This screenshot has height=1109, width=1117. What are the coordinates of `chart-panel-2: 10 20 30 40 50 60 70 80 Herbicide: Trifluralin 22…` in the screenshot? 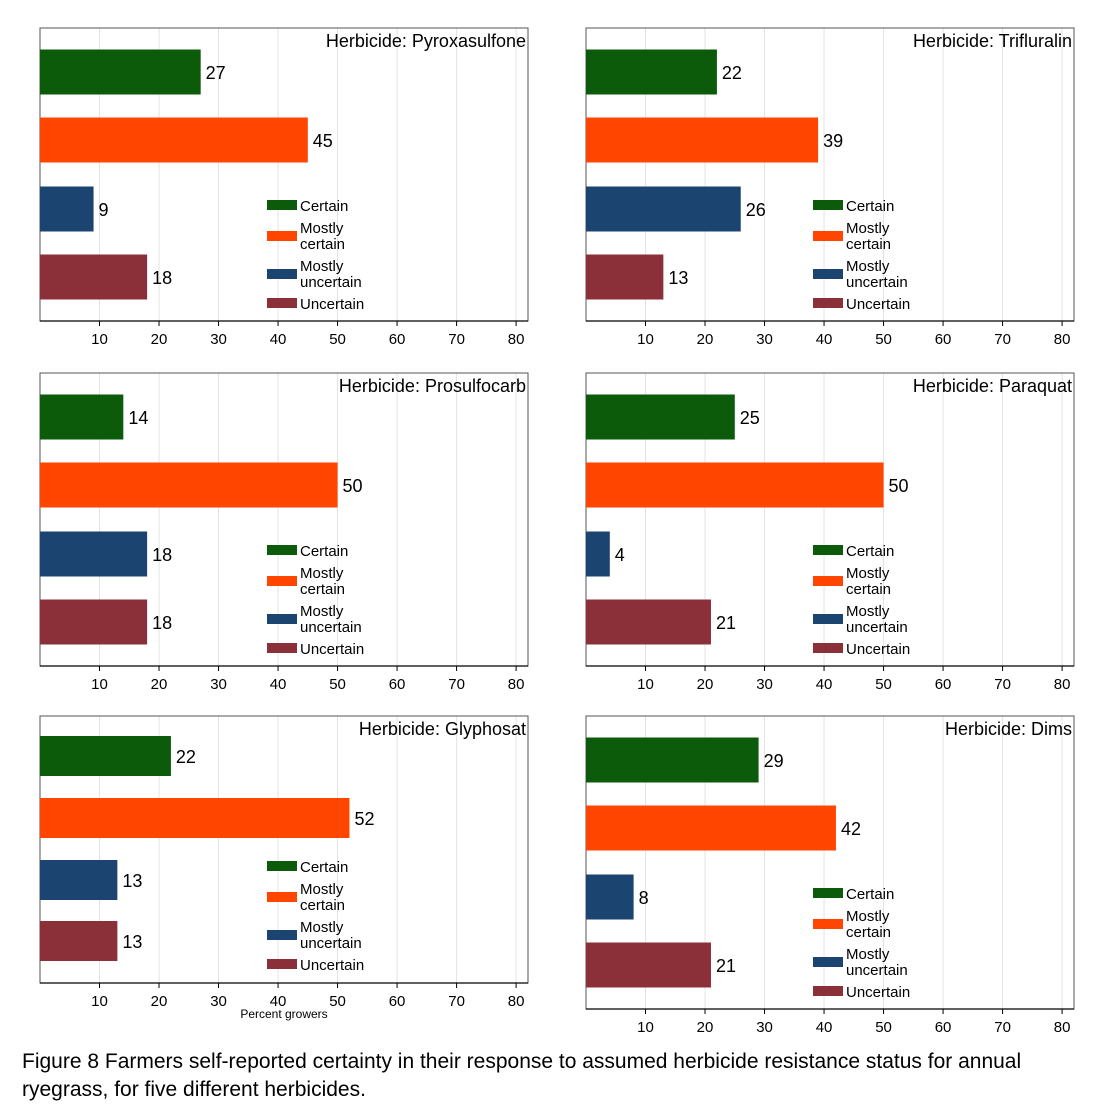 It's located at (830, 187).